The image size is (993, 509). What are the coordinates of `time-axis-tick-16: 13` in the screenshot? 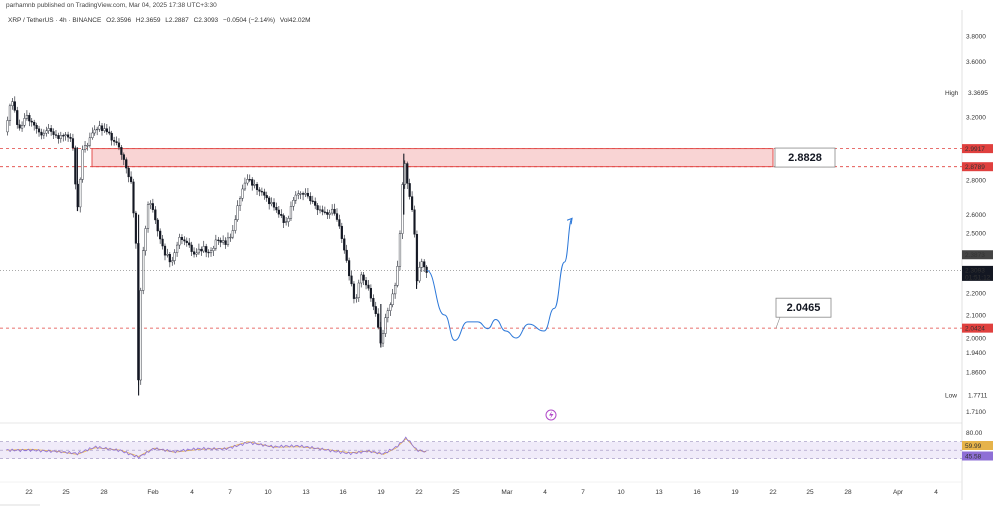 It's located at (659, 492).